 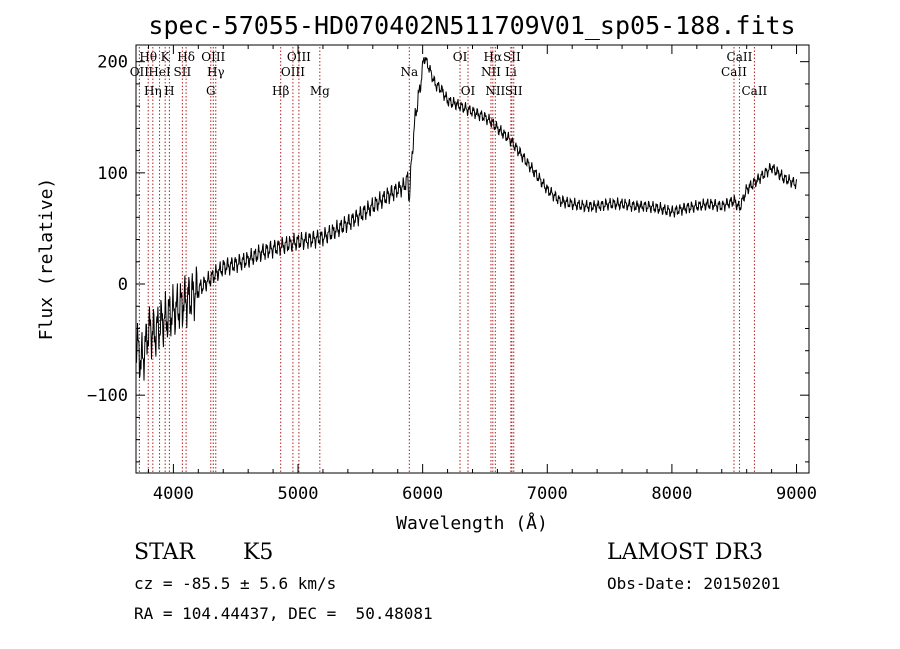 I want to click on spectral-line-label: Li, so click(x=511, y=72).